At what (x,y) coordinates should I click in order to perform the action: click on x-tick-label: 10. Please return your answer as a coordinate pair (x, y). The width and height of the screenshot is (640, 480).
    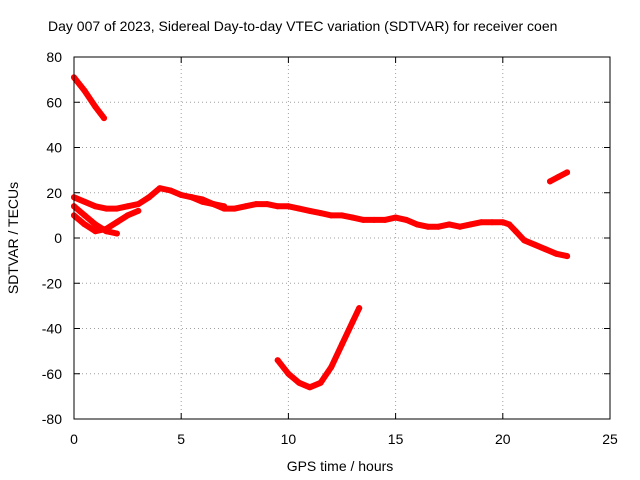
    Looking at the image, I should click on (289, 439).